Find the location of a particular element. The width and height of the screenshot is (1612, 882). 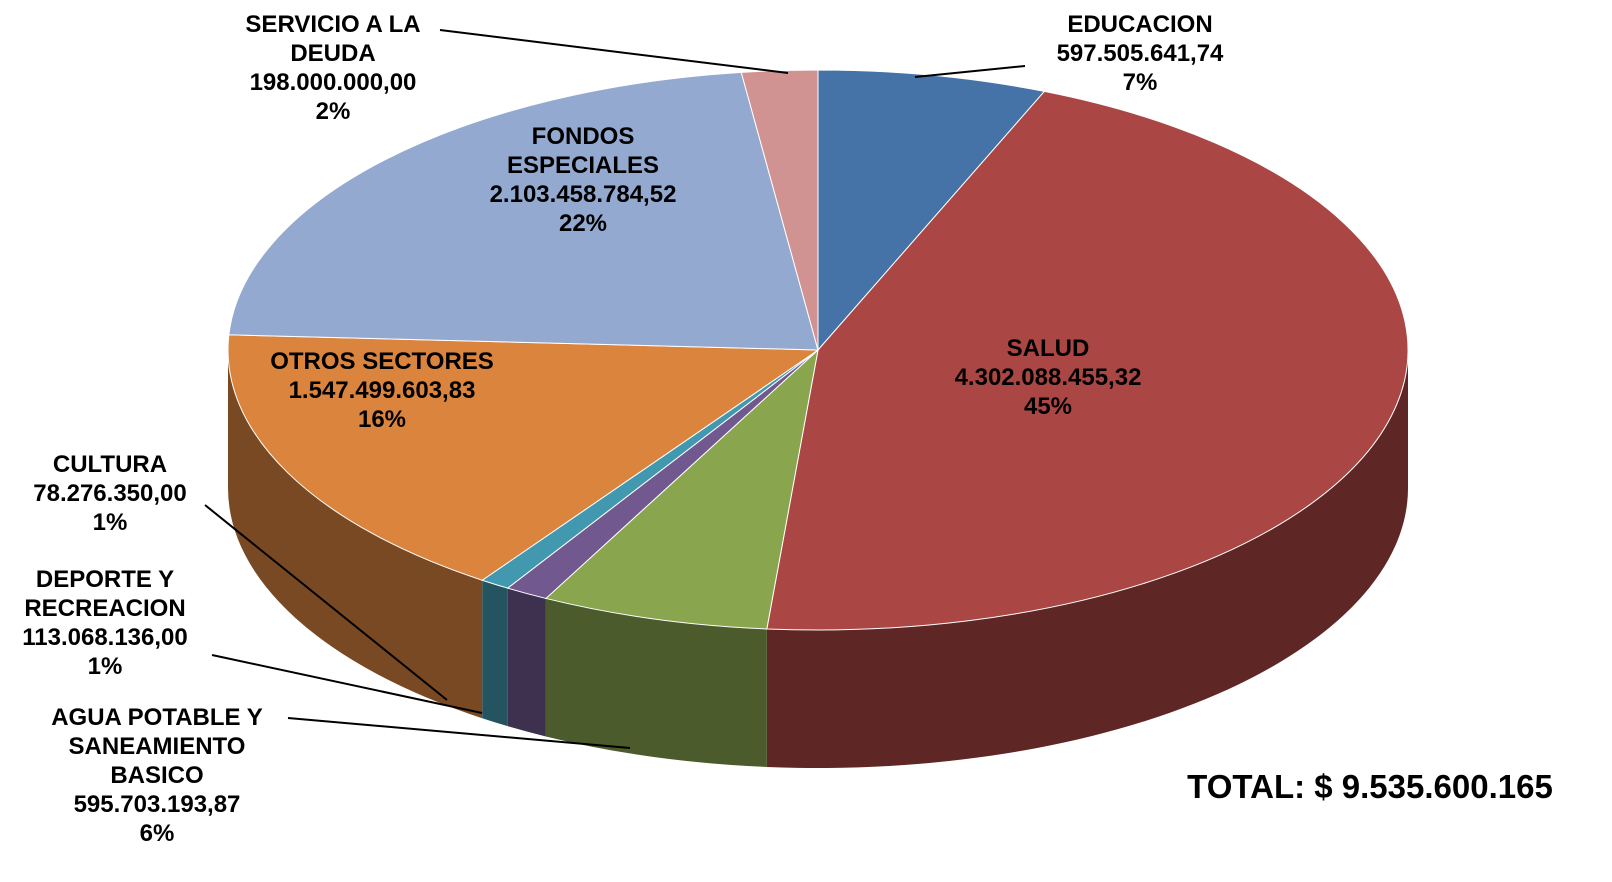

value-label: 198.000.000,00 is located at coordinates (333, 82).